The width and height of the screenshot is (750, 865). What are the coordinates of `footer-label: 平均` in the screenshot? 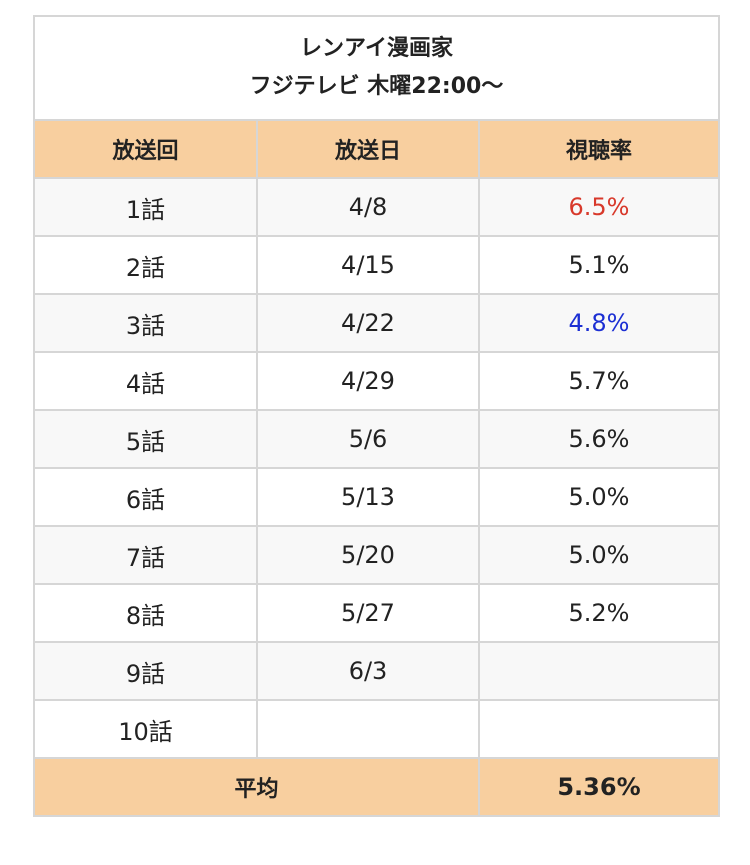 It's located at (256, 787).